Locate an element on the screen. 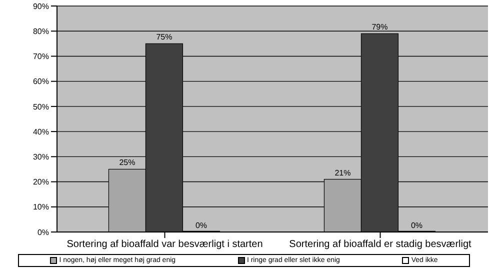  x-tick-label: Sortering af bioaffald var besværligt i starten is located at coordinates (164, 244).